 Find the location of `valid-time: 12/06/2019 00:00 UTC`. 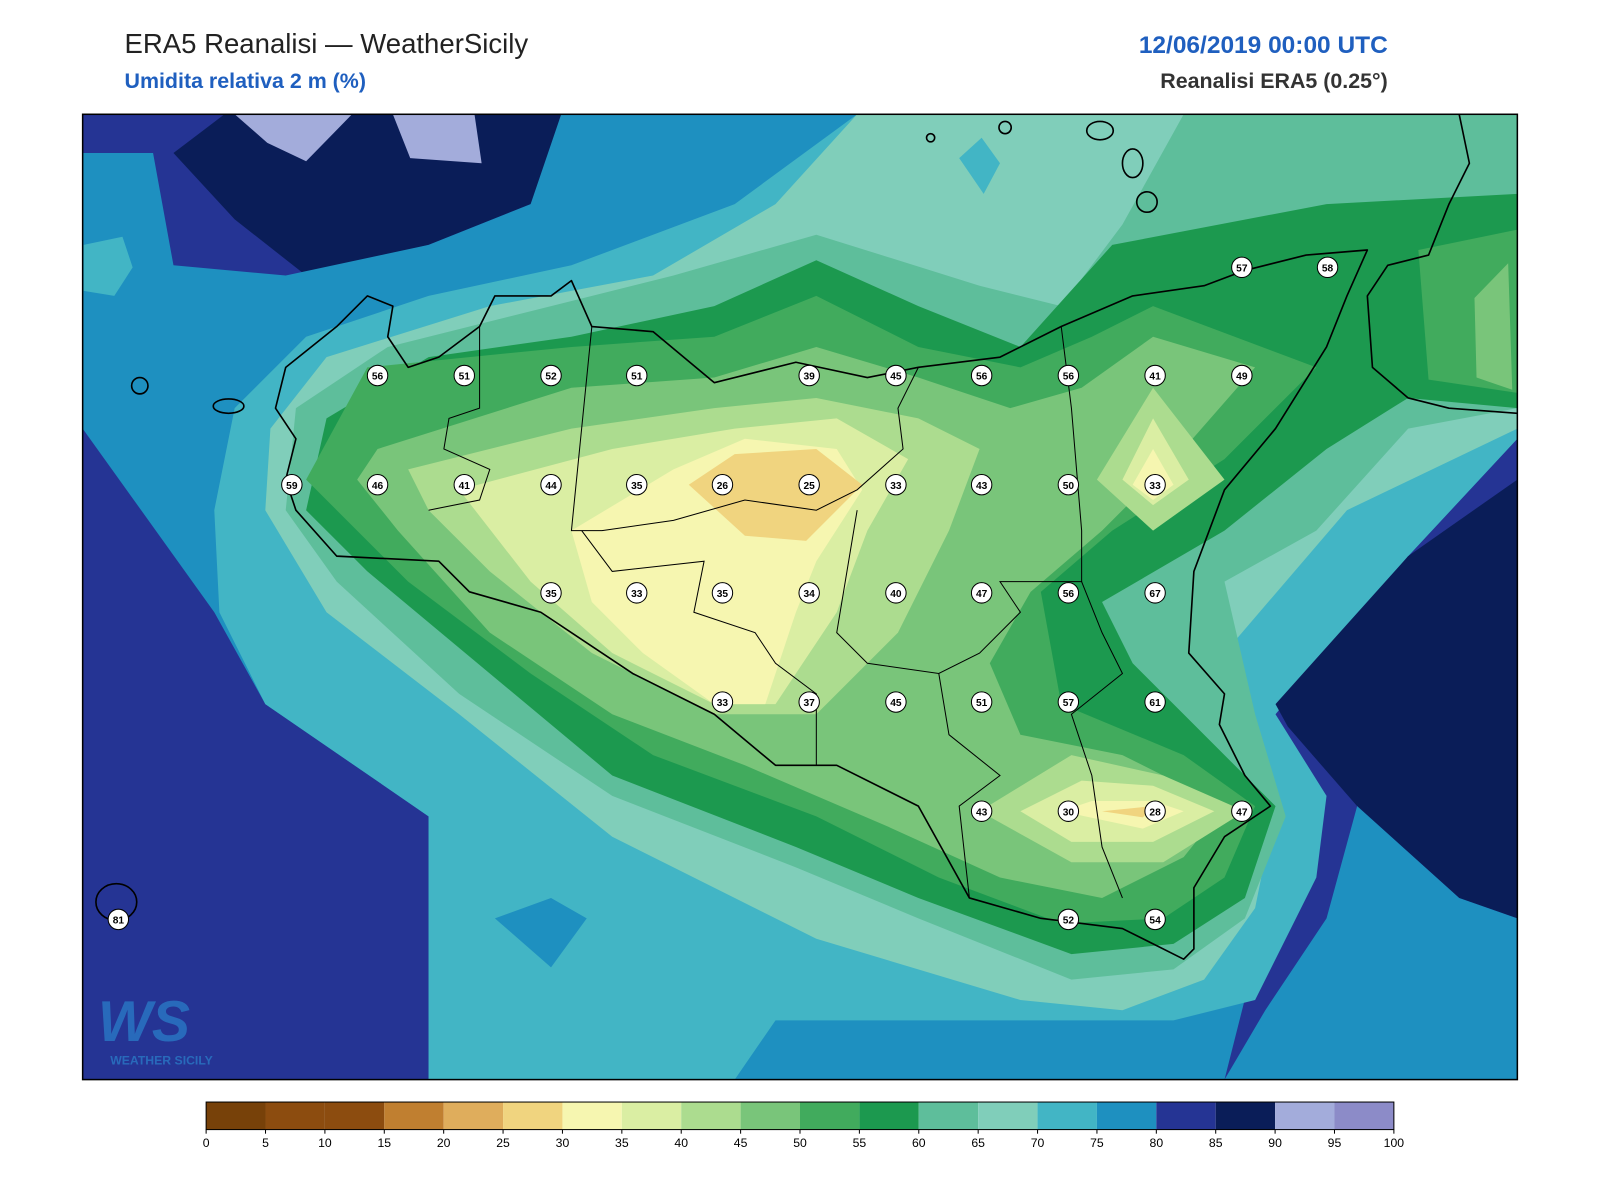

valid-time: 12/06/2019 00:00 UTC is located at coordinates (1263, 45).